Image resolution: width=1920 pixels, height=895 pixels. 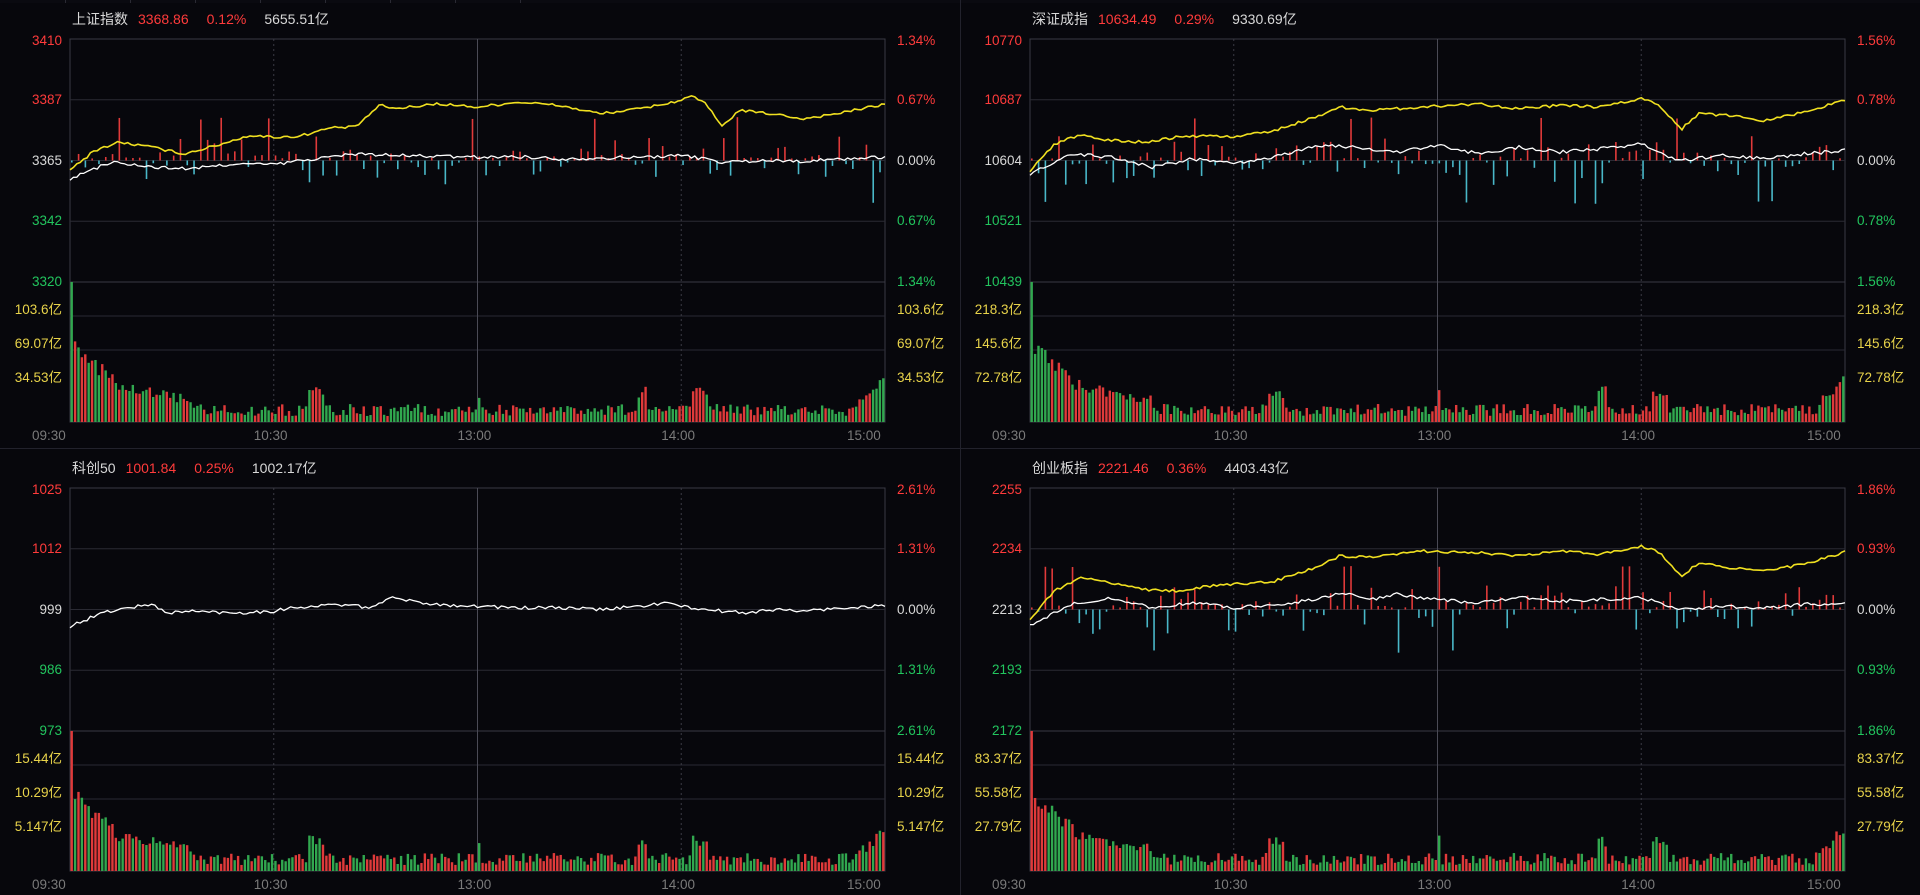 What do you see at coordinates (1437, 134) in the screenshot?
I see `price-line-yellow` at bounding box center [1437, 134].